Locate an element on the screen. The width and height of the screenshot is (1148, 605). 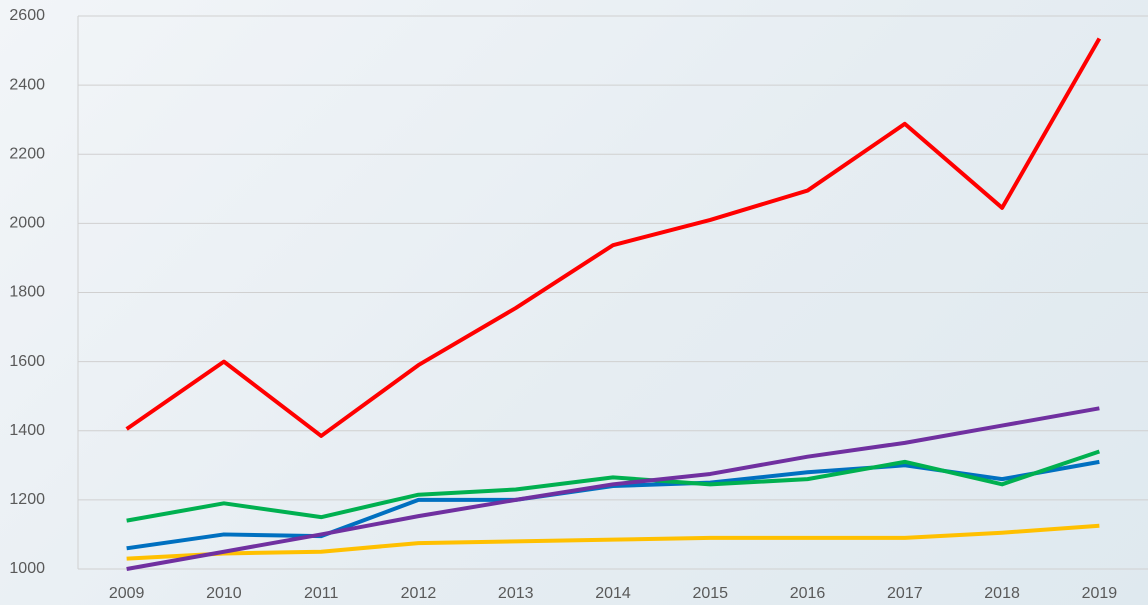
x-tick-label: 2019 is located at coordinates (1100, 593).